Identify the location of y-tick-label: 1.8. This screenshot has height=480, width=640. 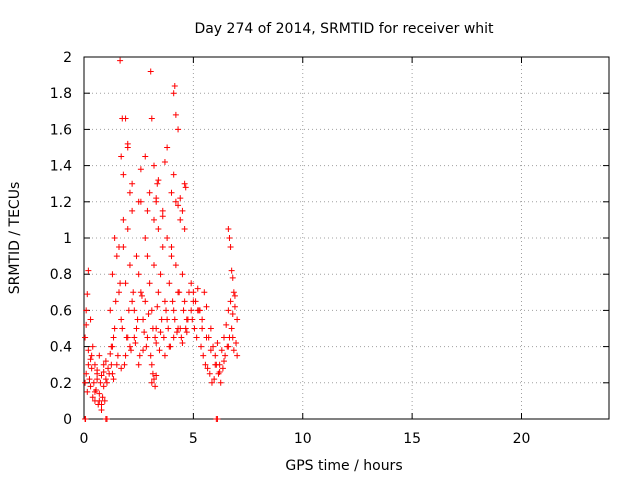
(61, 94).